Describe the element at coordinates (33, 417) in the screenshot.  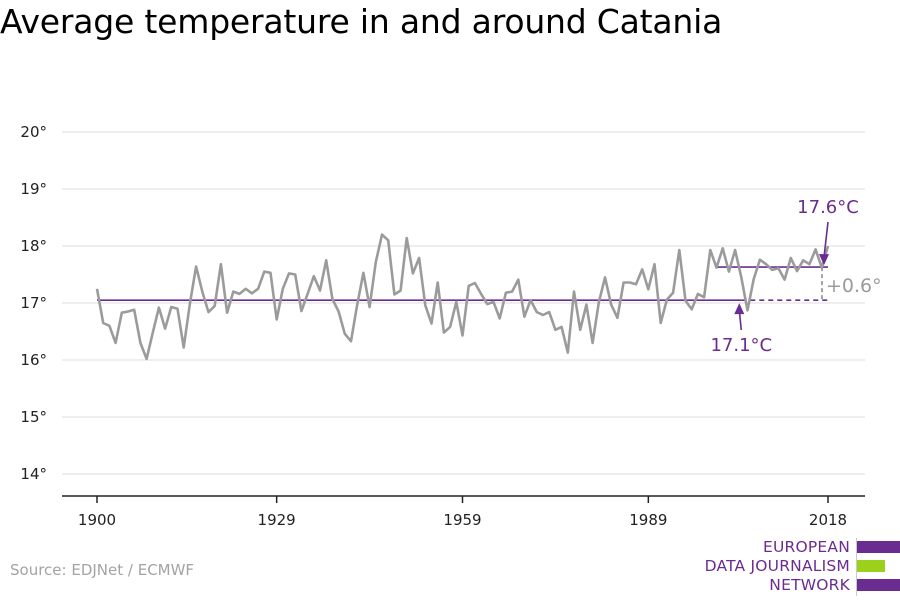
I see `y-tick-label: 15°` at that location.